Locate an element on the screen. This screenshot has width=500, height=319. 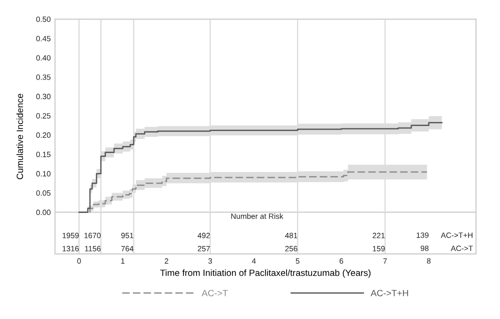
y-axis-title: Cumulative Incidence is located at coordinates (20, 137).